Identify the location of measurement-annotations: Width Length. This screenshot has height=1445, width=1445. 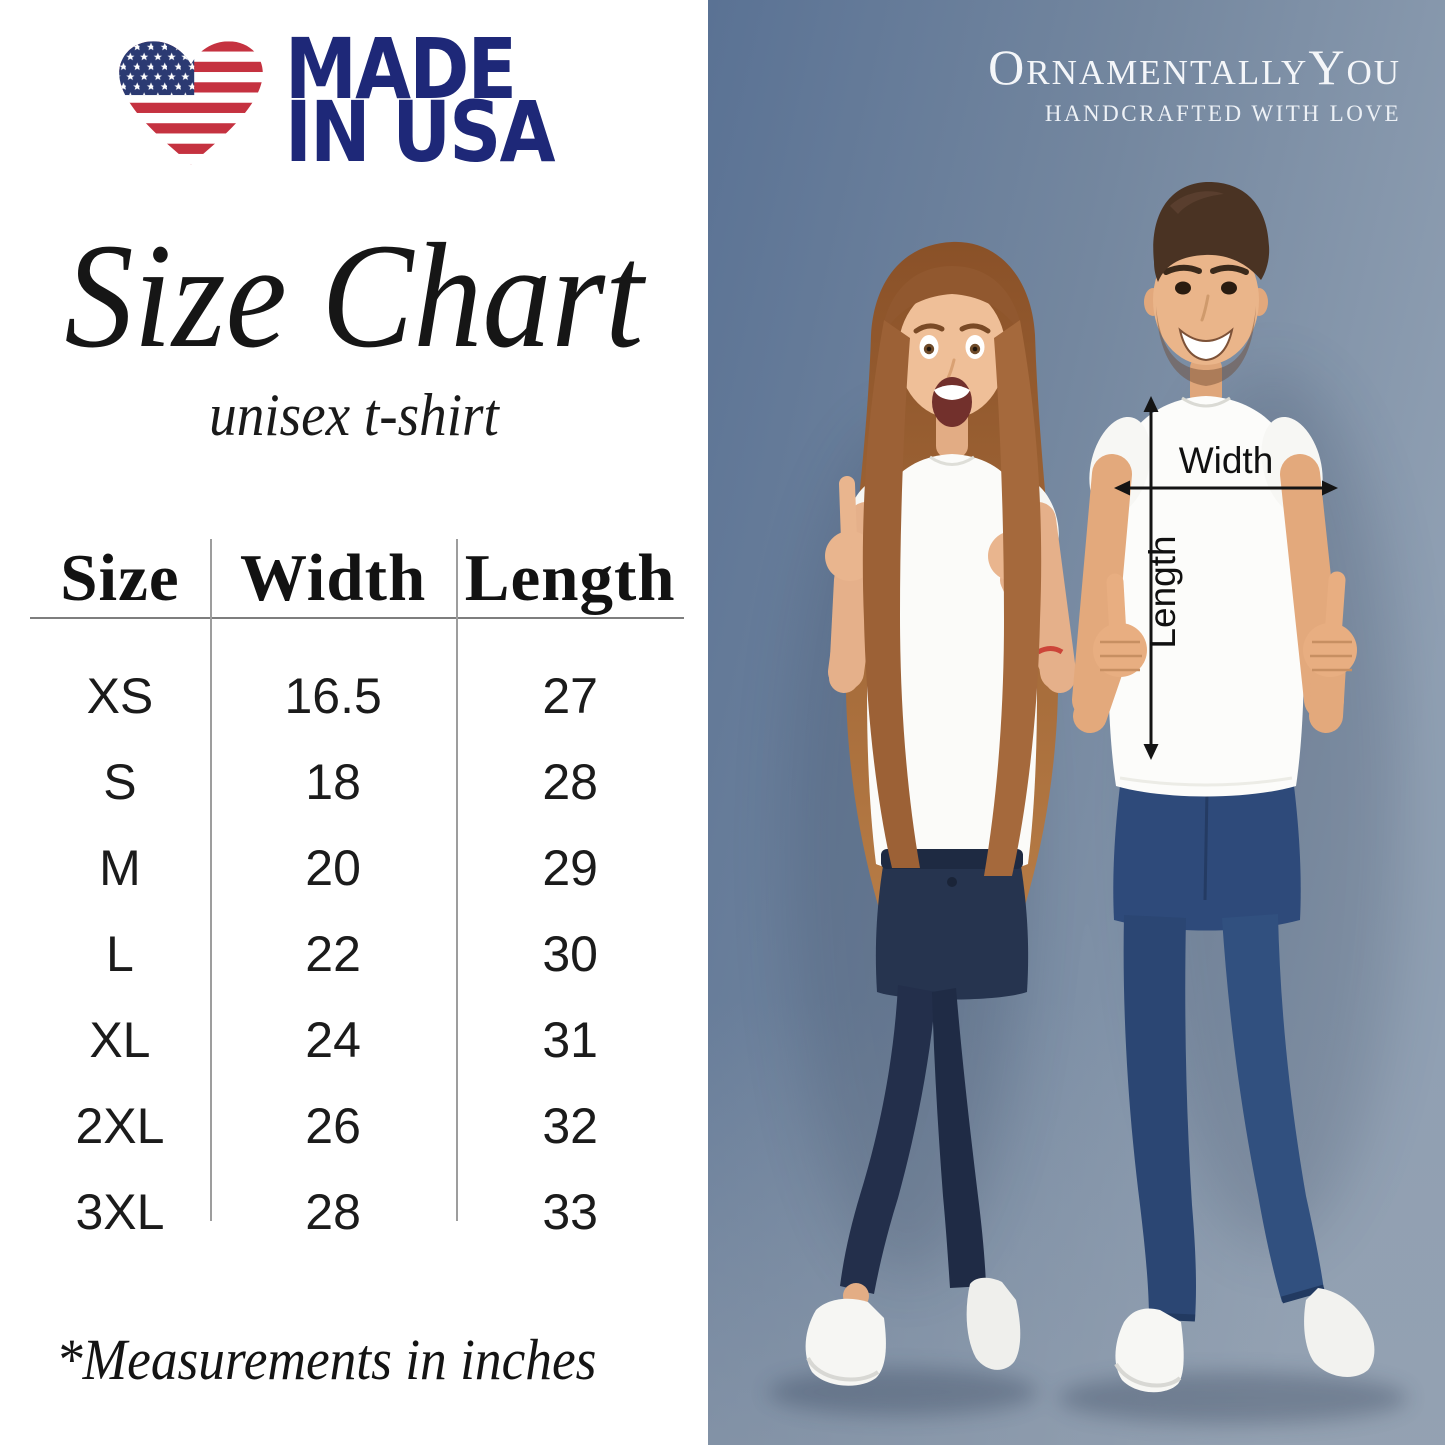
(1226, 578).